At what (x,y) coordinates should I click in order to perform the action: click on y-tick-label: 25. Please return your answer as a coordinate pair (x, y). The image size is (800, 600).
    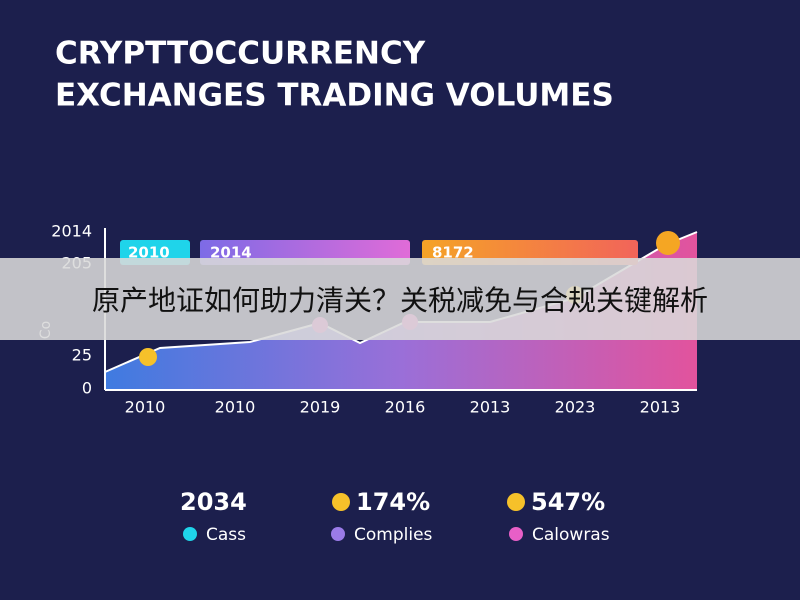
    Looking at the image, I should click on (82, 355).